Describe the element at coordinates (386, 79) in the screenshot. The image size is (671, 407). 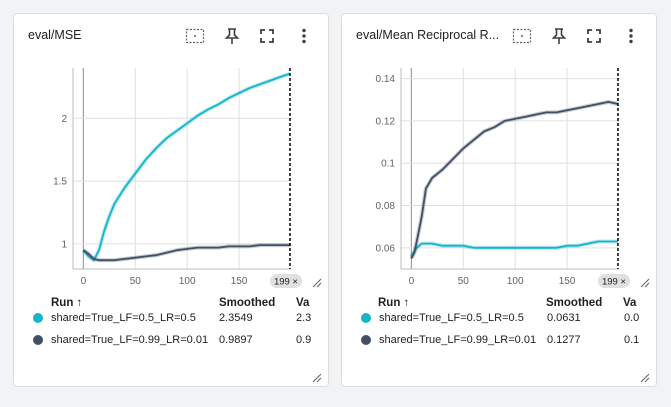
I see `y-tick-label: 0.14` at that location.